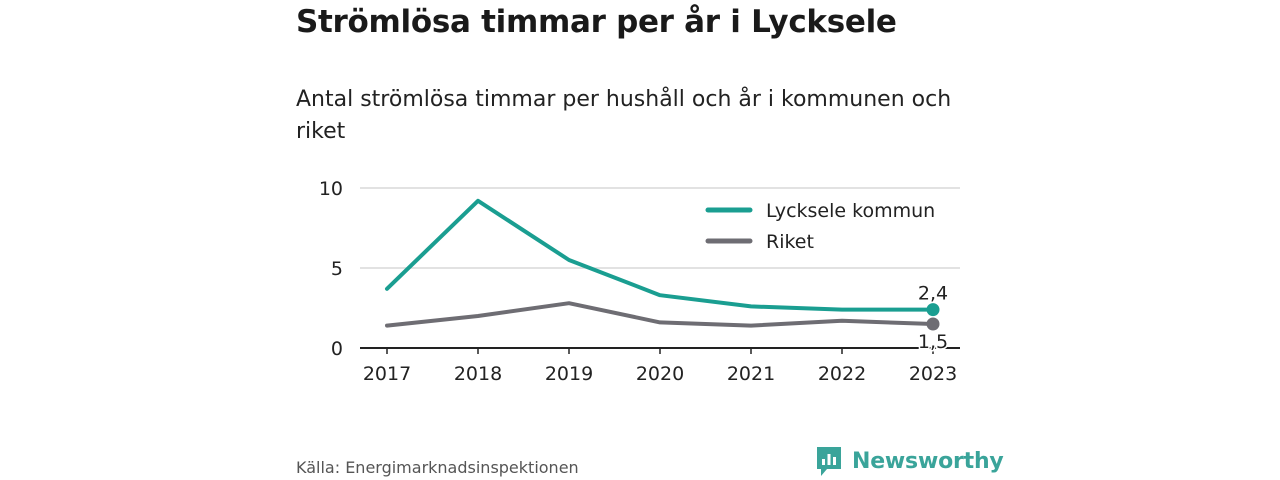  Describe the element at coordinates (751, 374) in the screenshot. I see `x-tick-label: 2021` at that location.